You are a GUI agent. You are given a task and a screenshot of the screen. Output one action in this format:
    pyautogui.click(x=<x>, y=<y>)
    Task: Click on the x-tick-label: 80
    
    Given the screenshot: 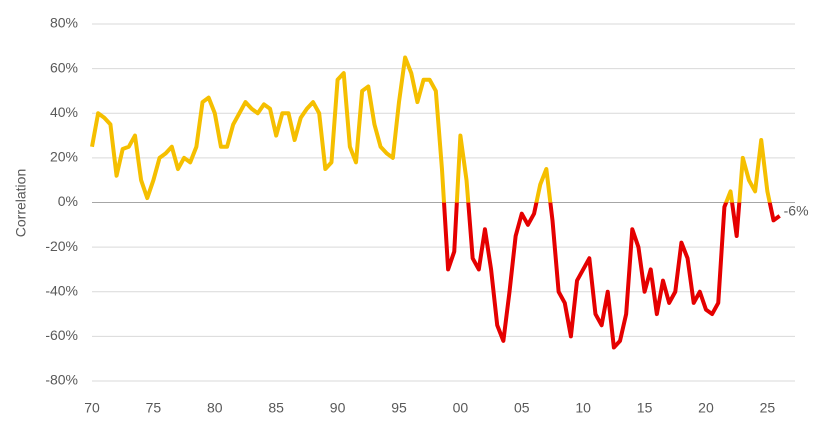 What is the action you would take?
    pyautogui.click(x=215, y=408)
    